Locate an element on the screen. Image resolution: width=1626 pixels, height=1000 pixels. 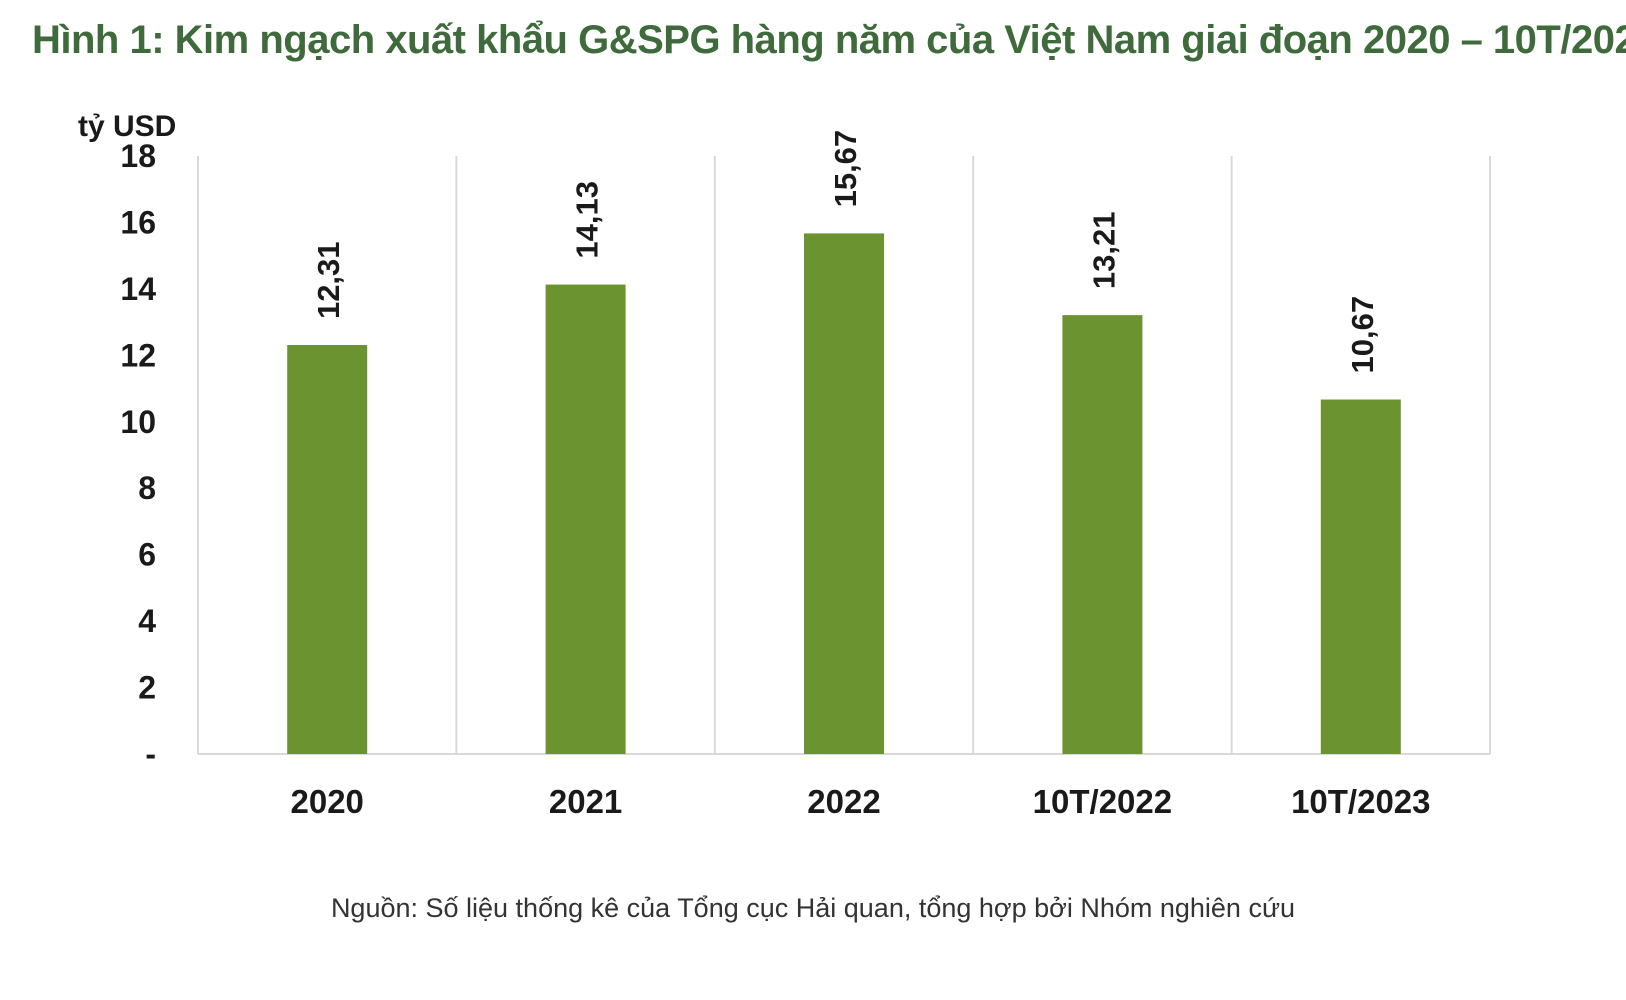
y-tick-label: - is located at coordinates (150, 754).